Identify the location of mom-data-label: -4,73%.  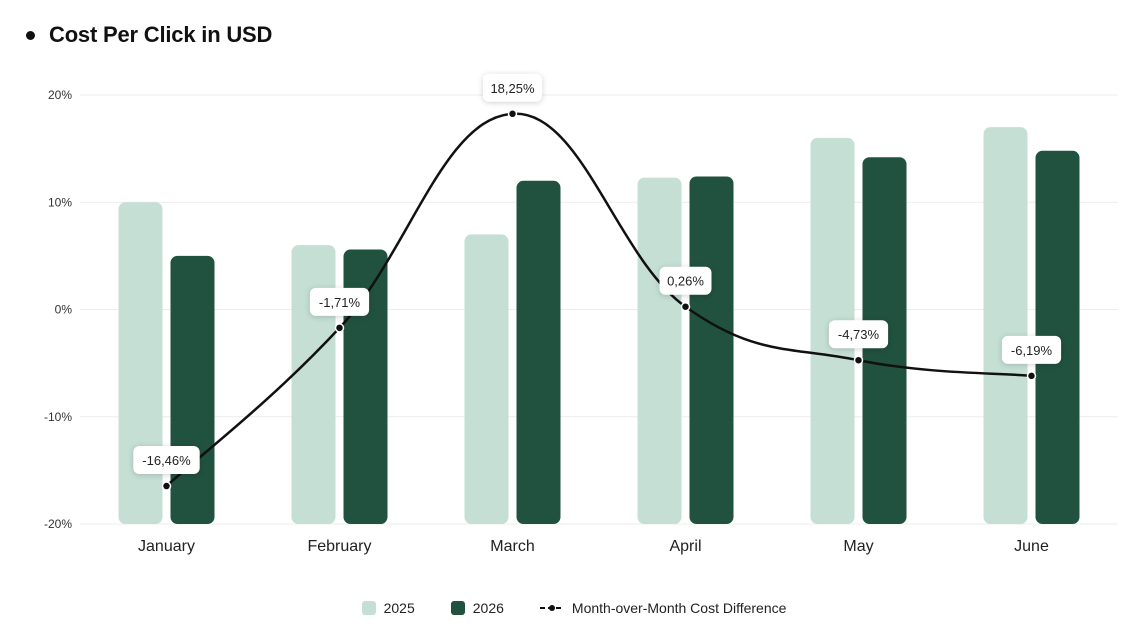
(859, 334).